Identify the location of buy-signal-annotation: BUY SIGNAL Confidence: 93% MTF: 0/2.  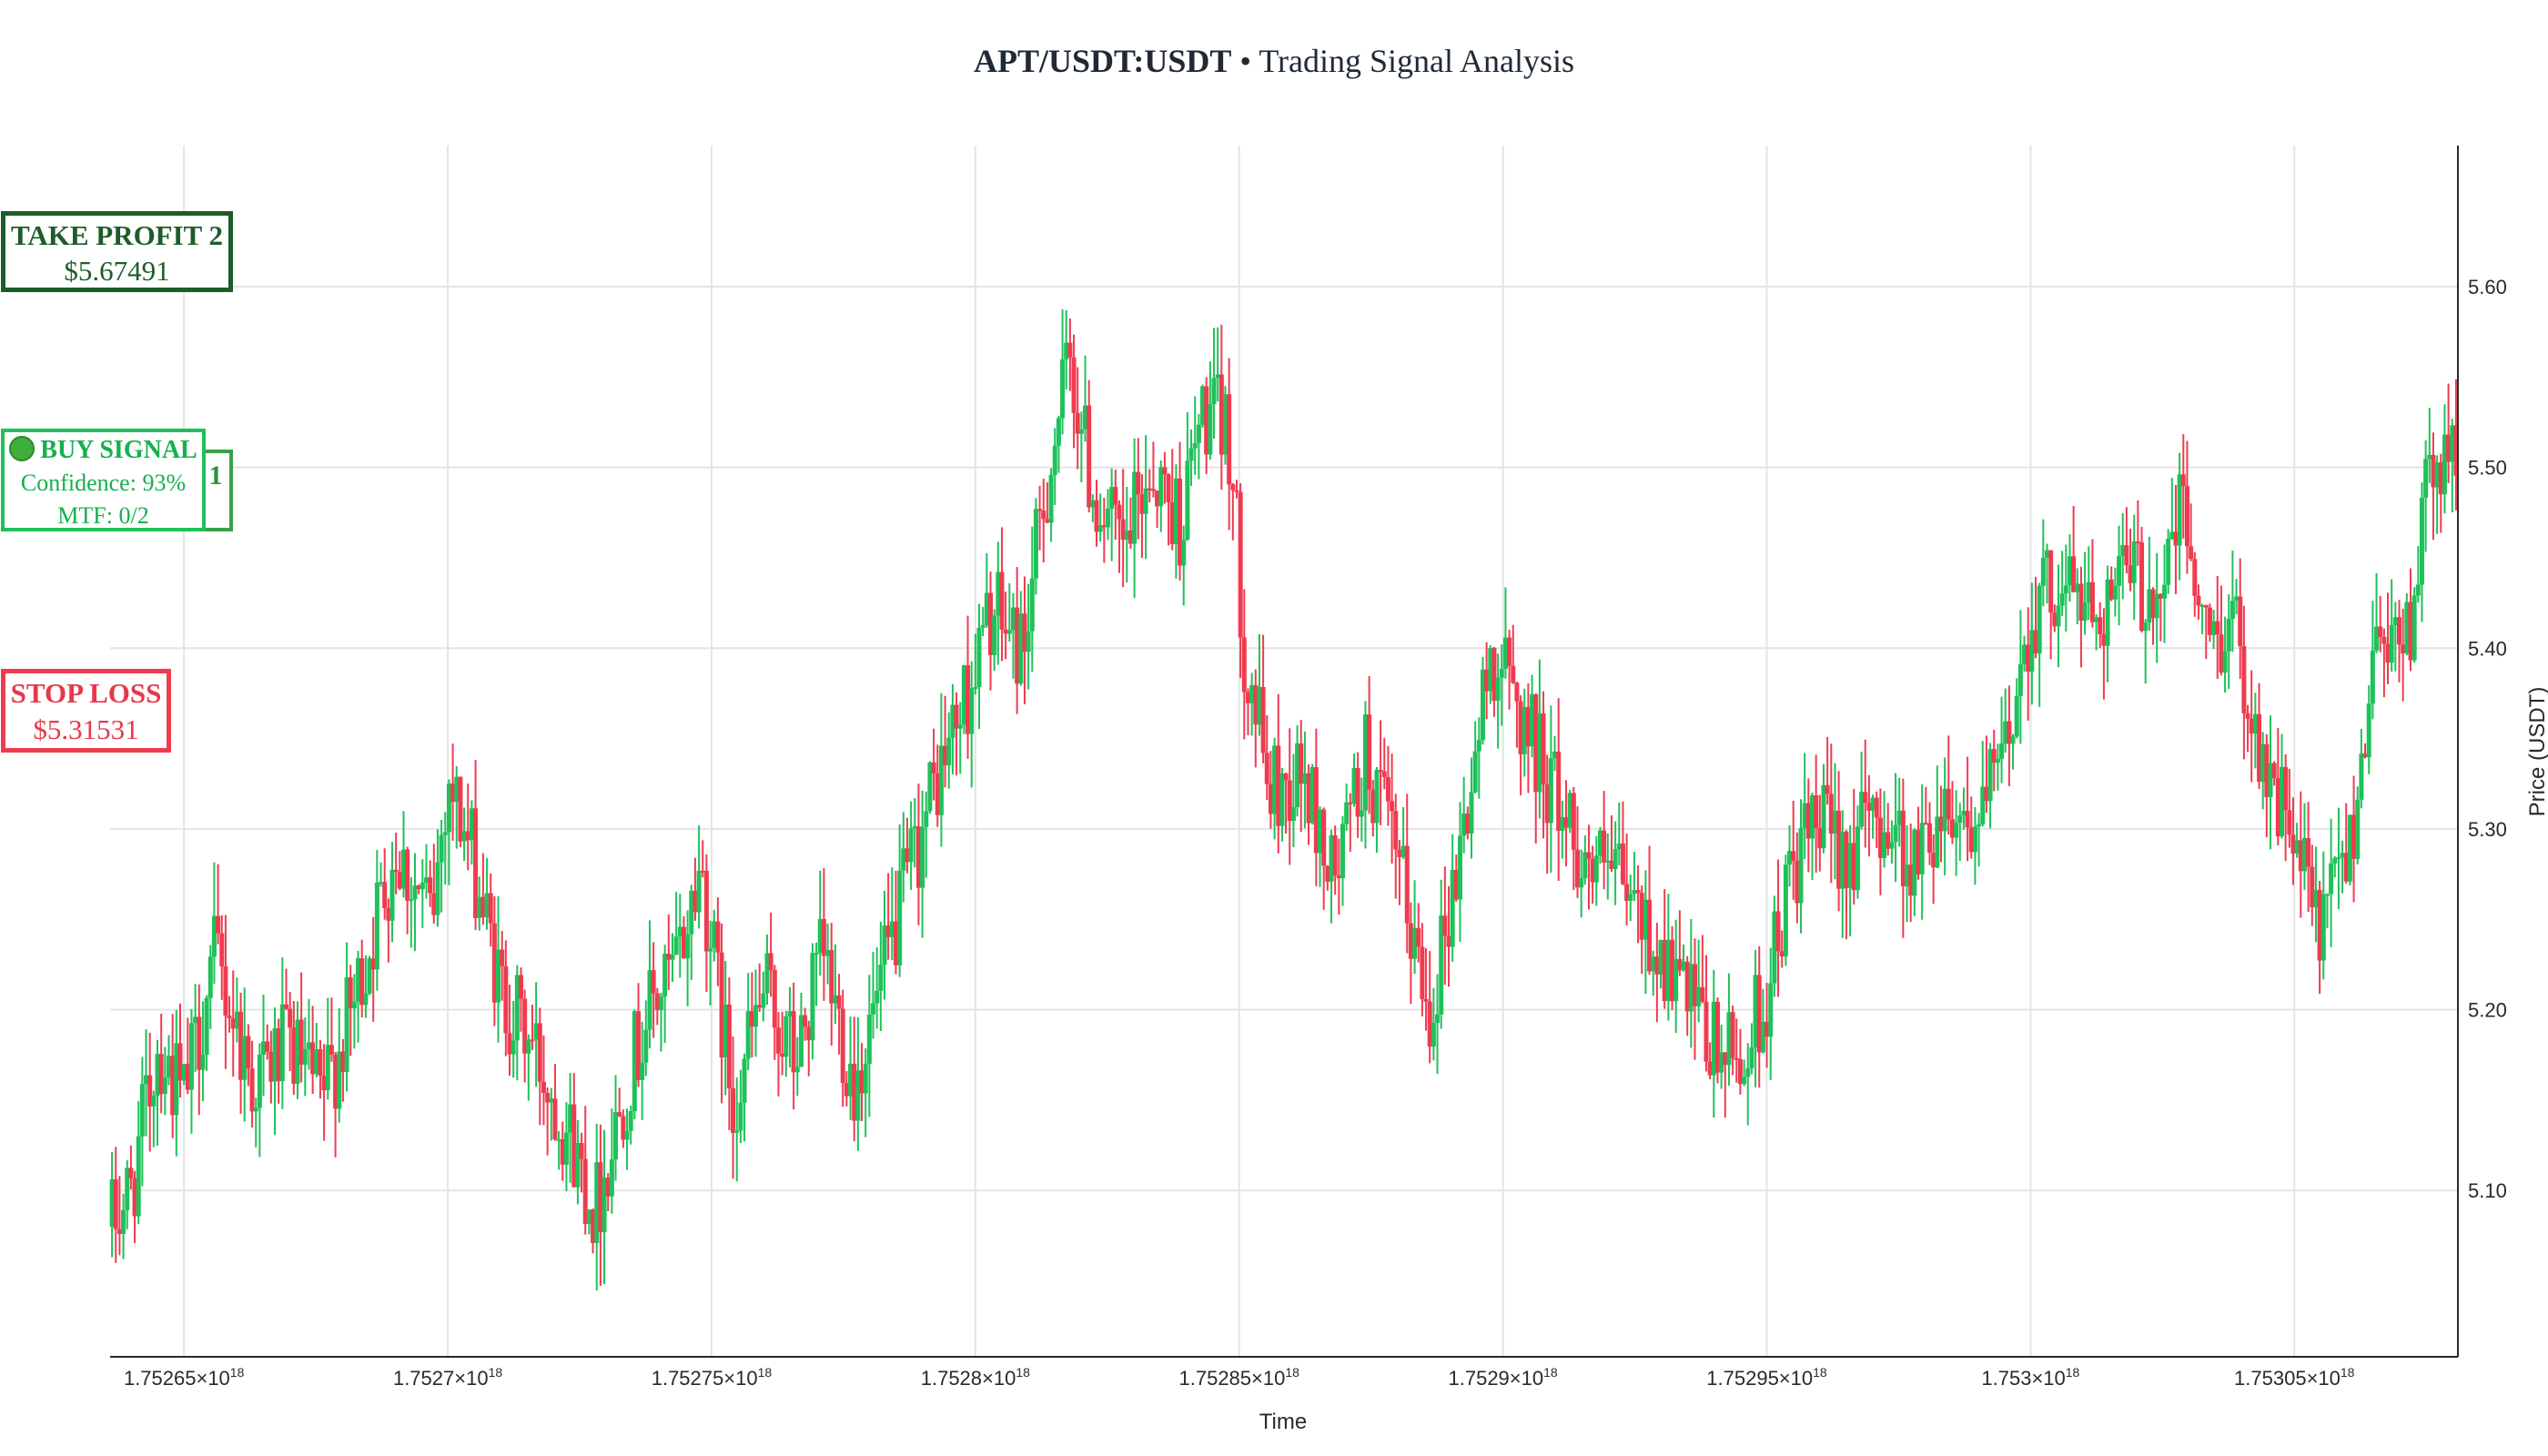
(104, 480).